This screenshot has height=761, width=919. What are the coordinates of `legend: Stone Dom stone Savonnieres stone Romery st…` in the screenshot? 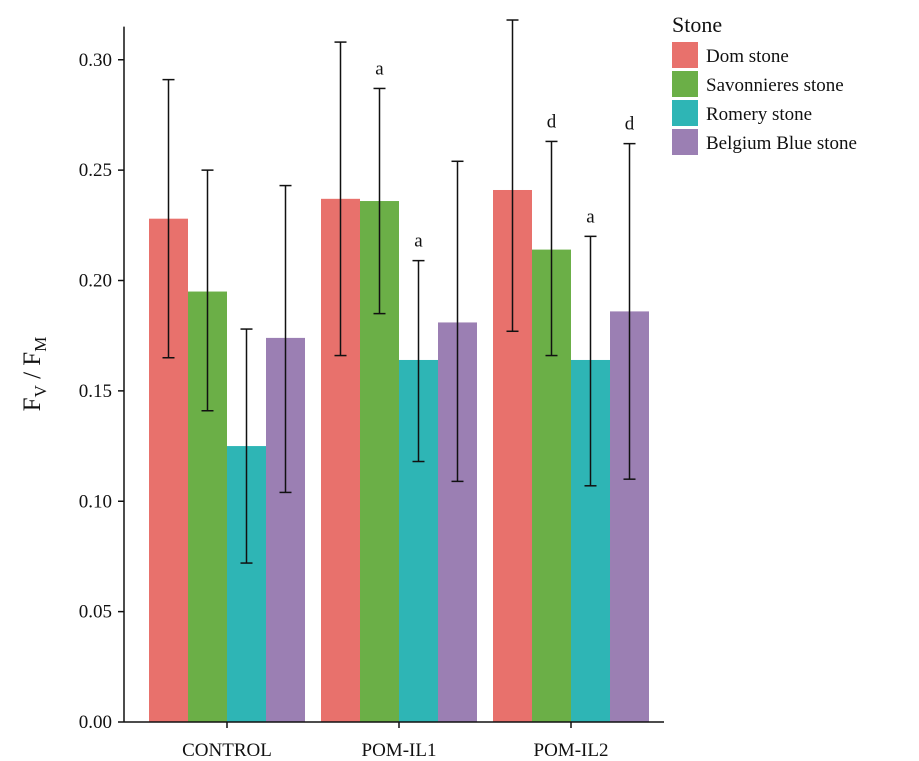 It's located at (764, 83).